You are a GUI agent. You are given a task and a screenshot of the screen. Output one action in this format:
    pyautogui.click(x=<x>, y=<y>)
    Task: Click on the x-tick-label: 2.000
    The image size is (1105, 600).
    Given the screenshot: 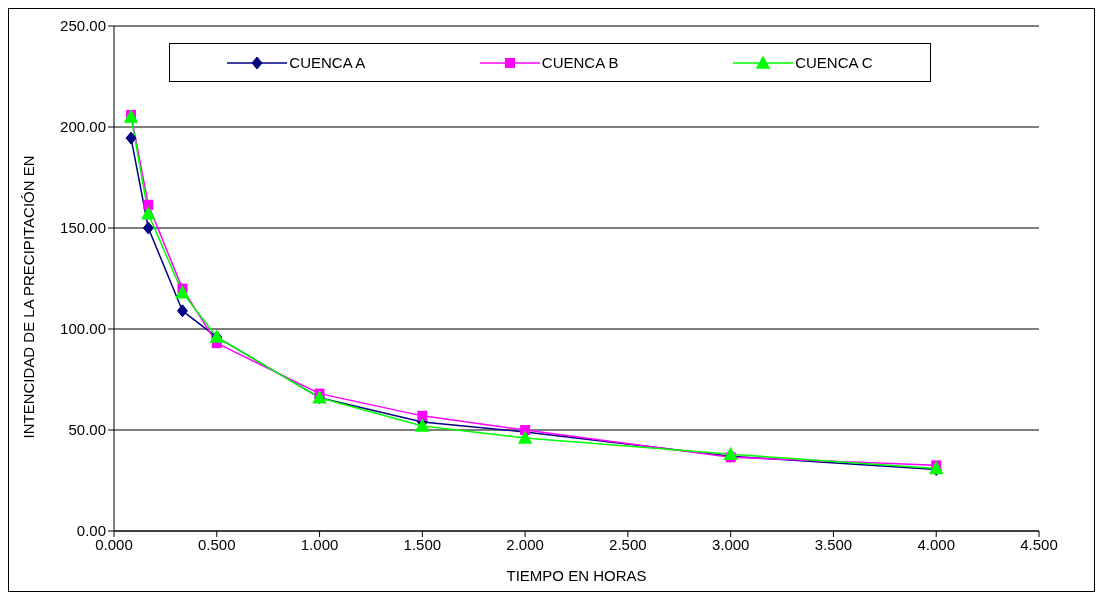 What is the action you would take?
    pyautogui.click(x=525, y=544)
    